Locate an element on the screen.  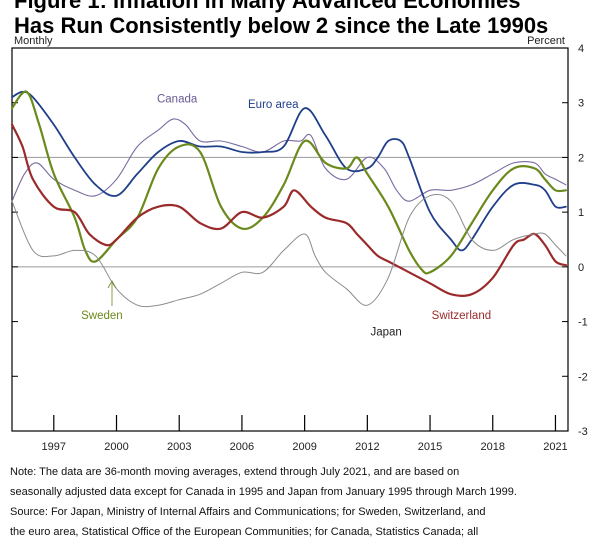
x-tick-label: 1997 is located at coordinates (54, 447).